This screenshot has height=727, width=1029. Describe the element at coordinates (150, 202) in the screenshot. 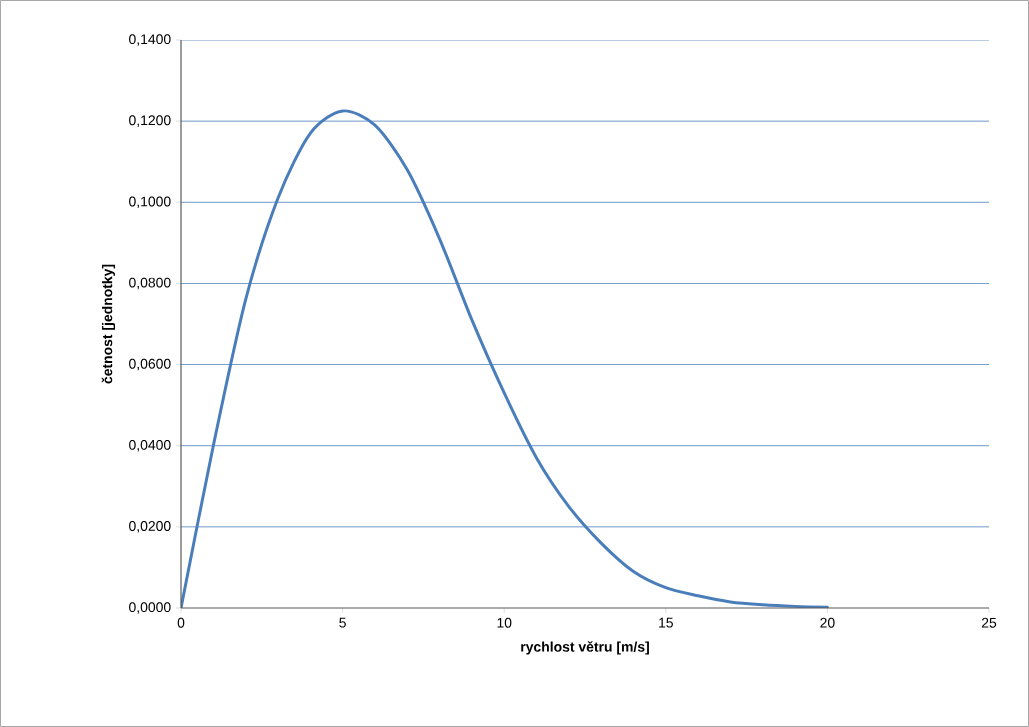

I see `y-tick-label: 0,1000` at that location.